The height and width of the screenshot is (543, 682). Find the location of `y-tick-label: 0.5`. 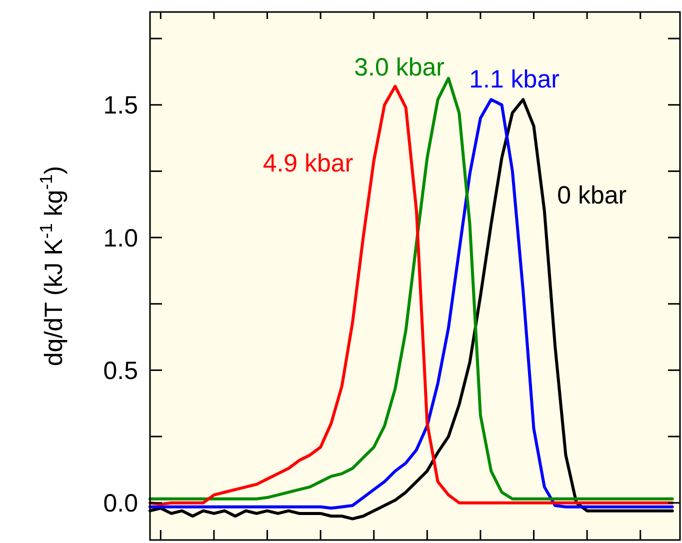

y-tick-label: 0.5 is located at coordinates (120, 370).